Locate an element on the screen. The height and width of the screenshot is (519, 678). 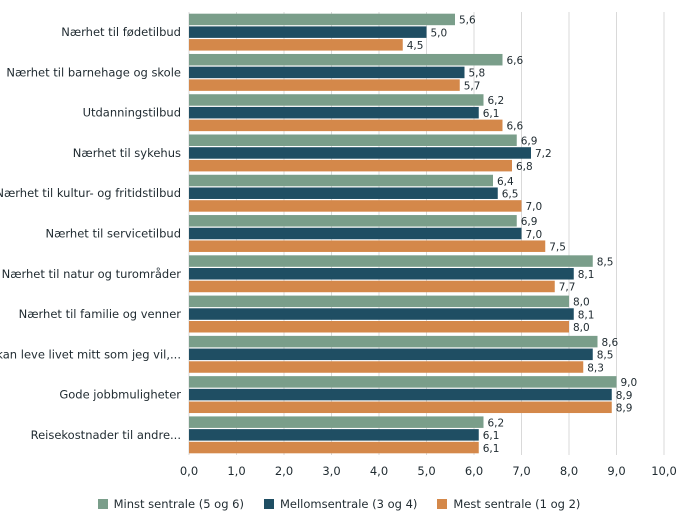
data-label: 8,3 is located at coordinates (595, 368).